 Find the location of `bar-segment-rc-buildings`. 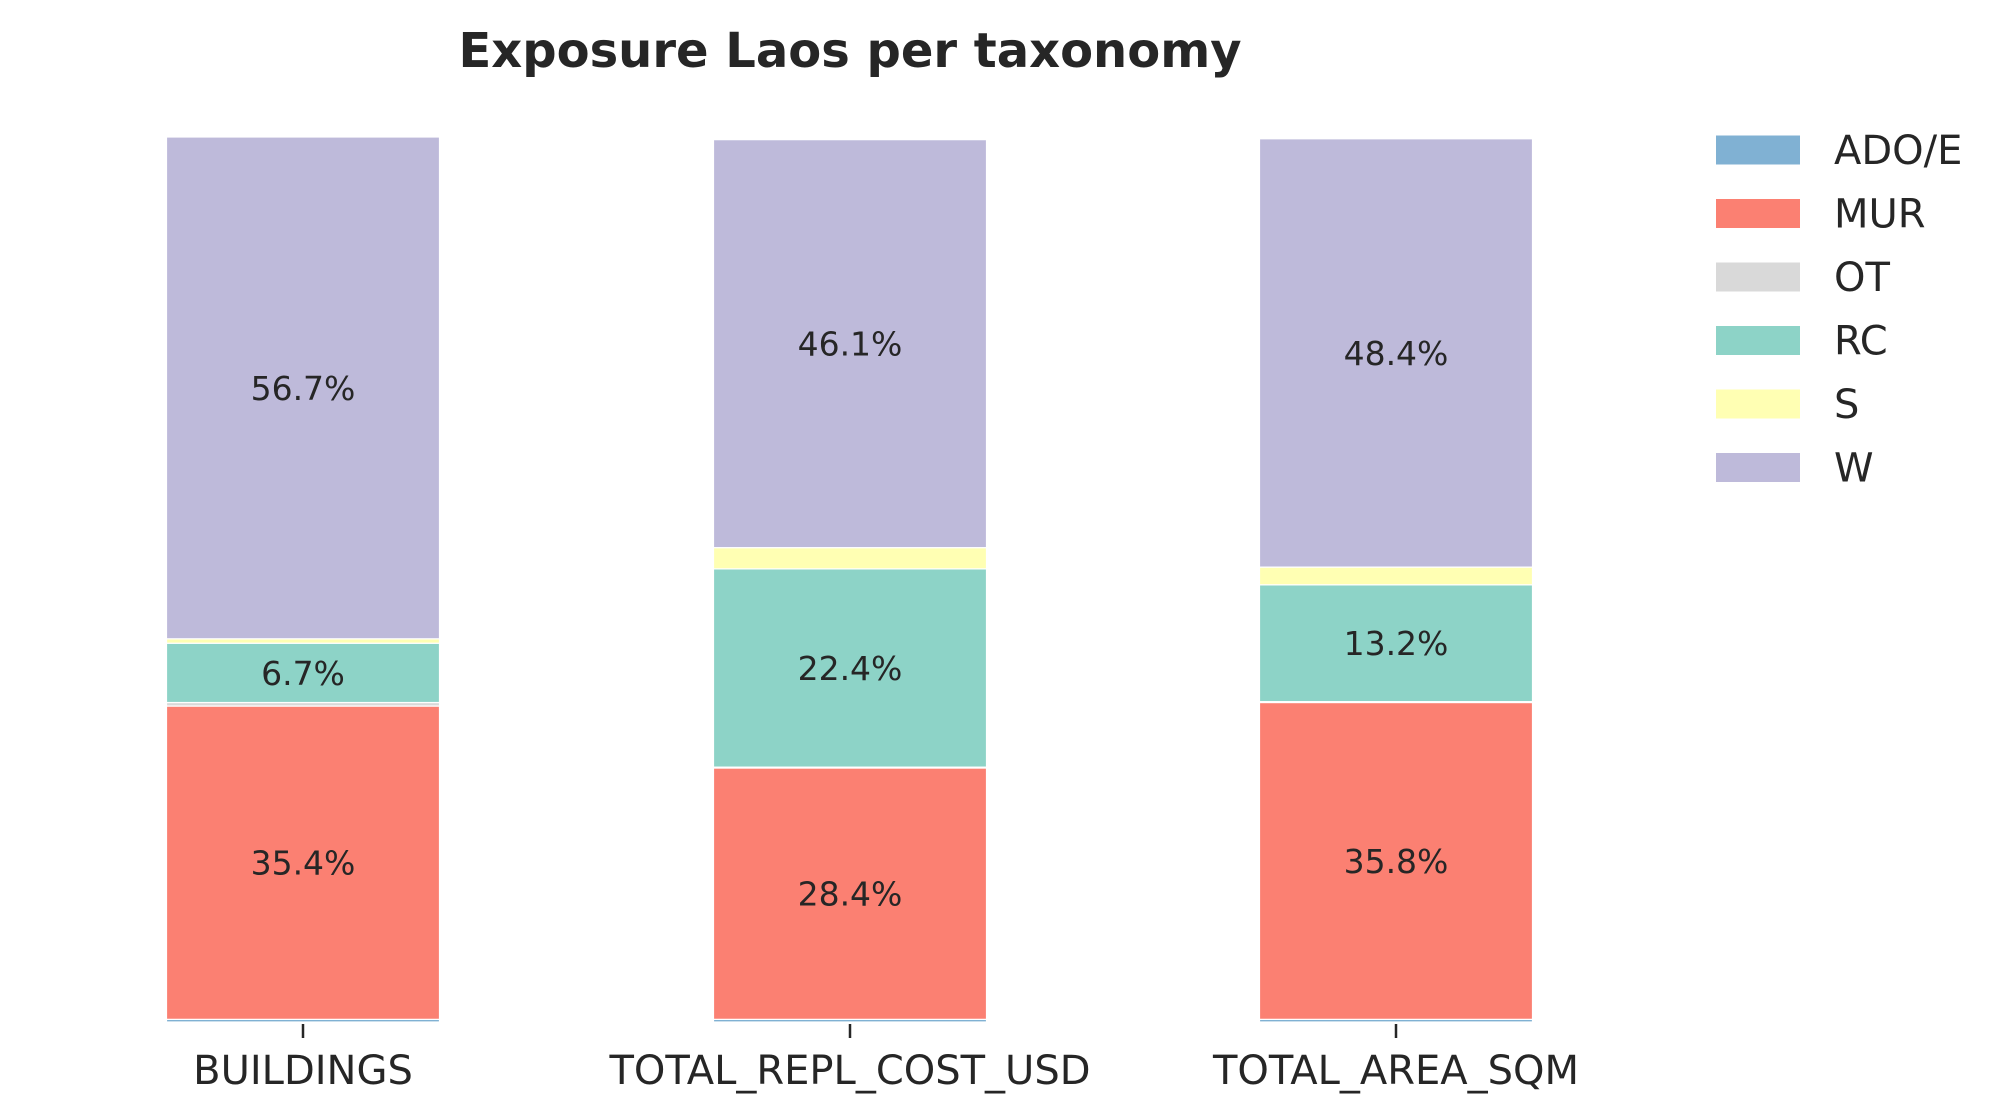

bar-segment-rc-buildings is located at coordinates (303, 673).